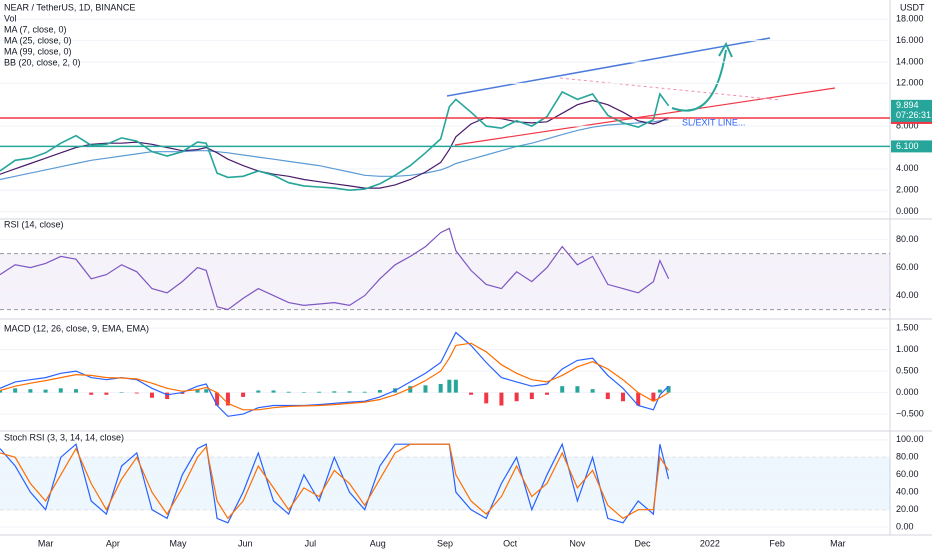  I want to click on currency-label: USDT, so click(912, 7).